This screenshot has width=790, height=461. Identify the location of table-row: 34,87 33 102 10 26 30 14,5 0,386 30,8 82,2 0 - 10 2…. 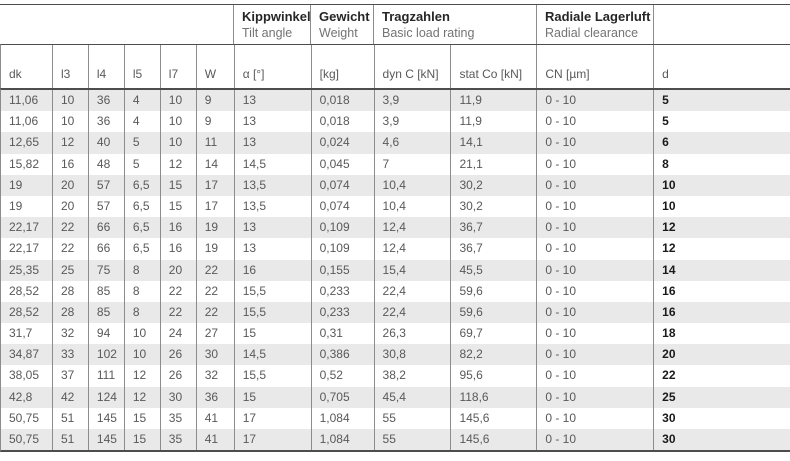
(395, 355).